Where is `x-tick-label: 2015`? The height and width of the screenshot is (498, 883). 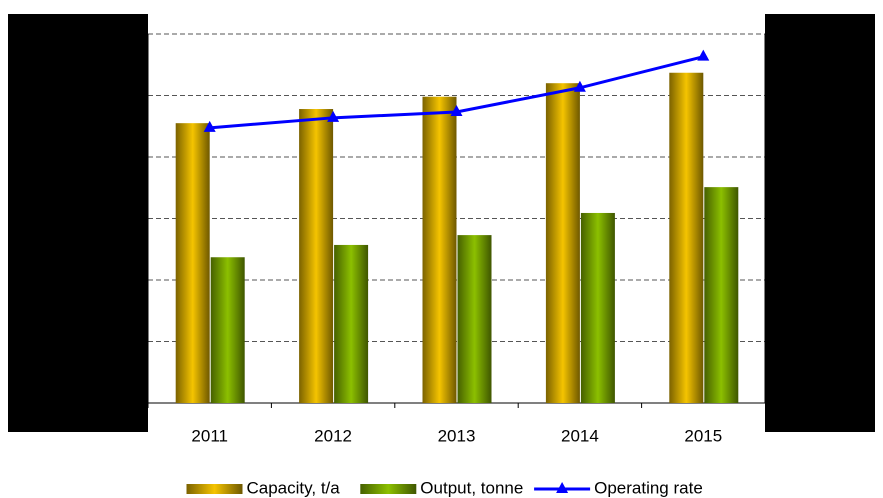
x-tick-label: 2015 is located at coordinates (703, 435).